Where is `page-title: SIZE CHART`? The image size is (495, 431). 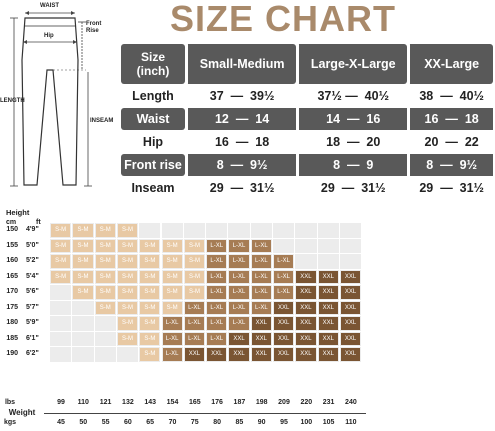 page-title: SIZE CHART is located at coordinates (283, 19).